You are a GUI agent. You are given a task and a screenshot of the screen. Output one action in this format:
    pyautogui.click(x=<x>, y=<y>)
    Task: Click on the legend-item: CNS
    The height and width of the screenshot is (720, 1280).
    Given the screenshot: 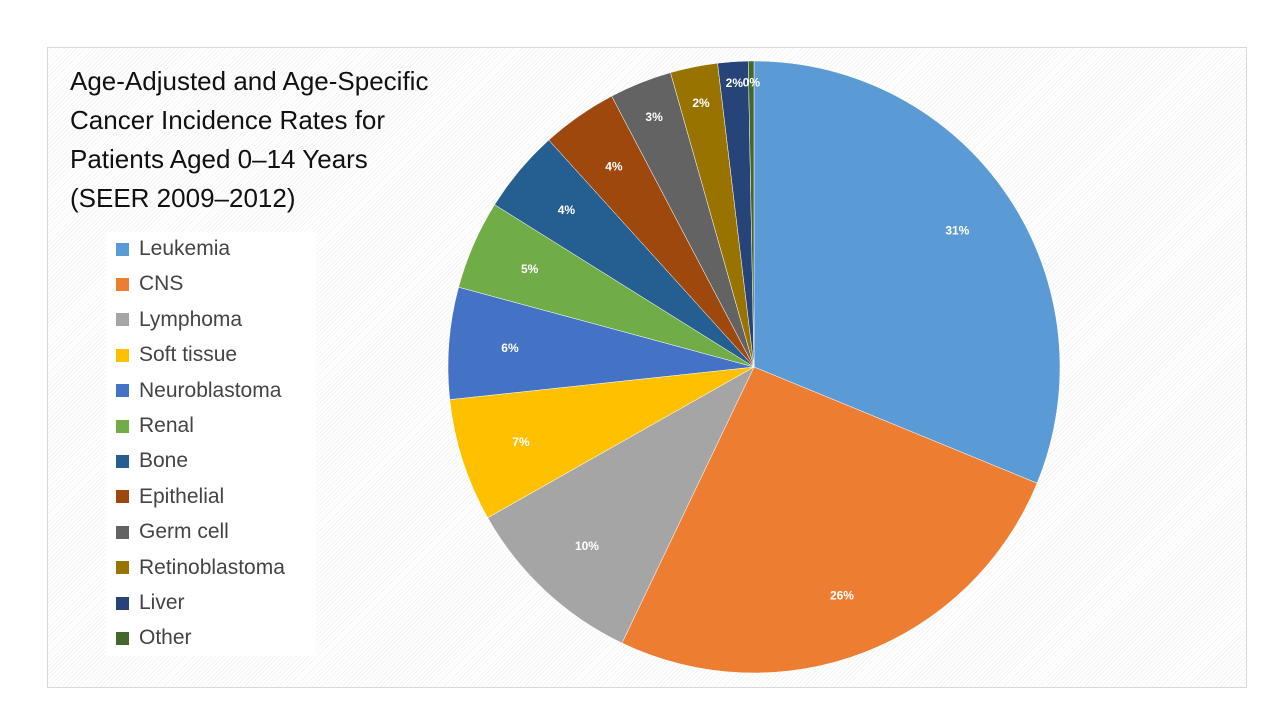 What is the action you would take?
    pyautogui.click(x=149, y=284)
    